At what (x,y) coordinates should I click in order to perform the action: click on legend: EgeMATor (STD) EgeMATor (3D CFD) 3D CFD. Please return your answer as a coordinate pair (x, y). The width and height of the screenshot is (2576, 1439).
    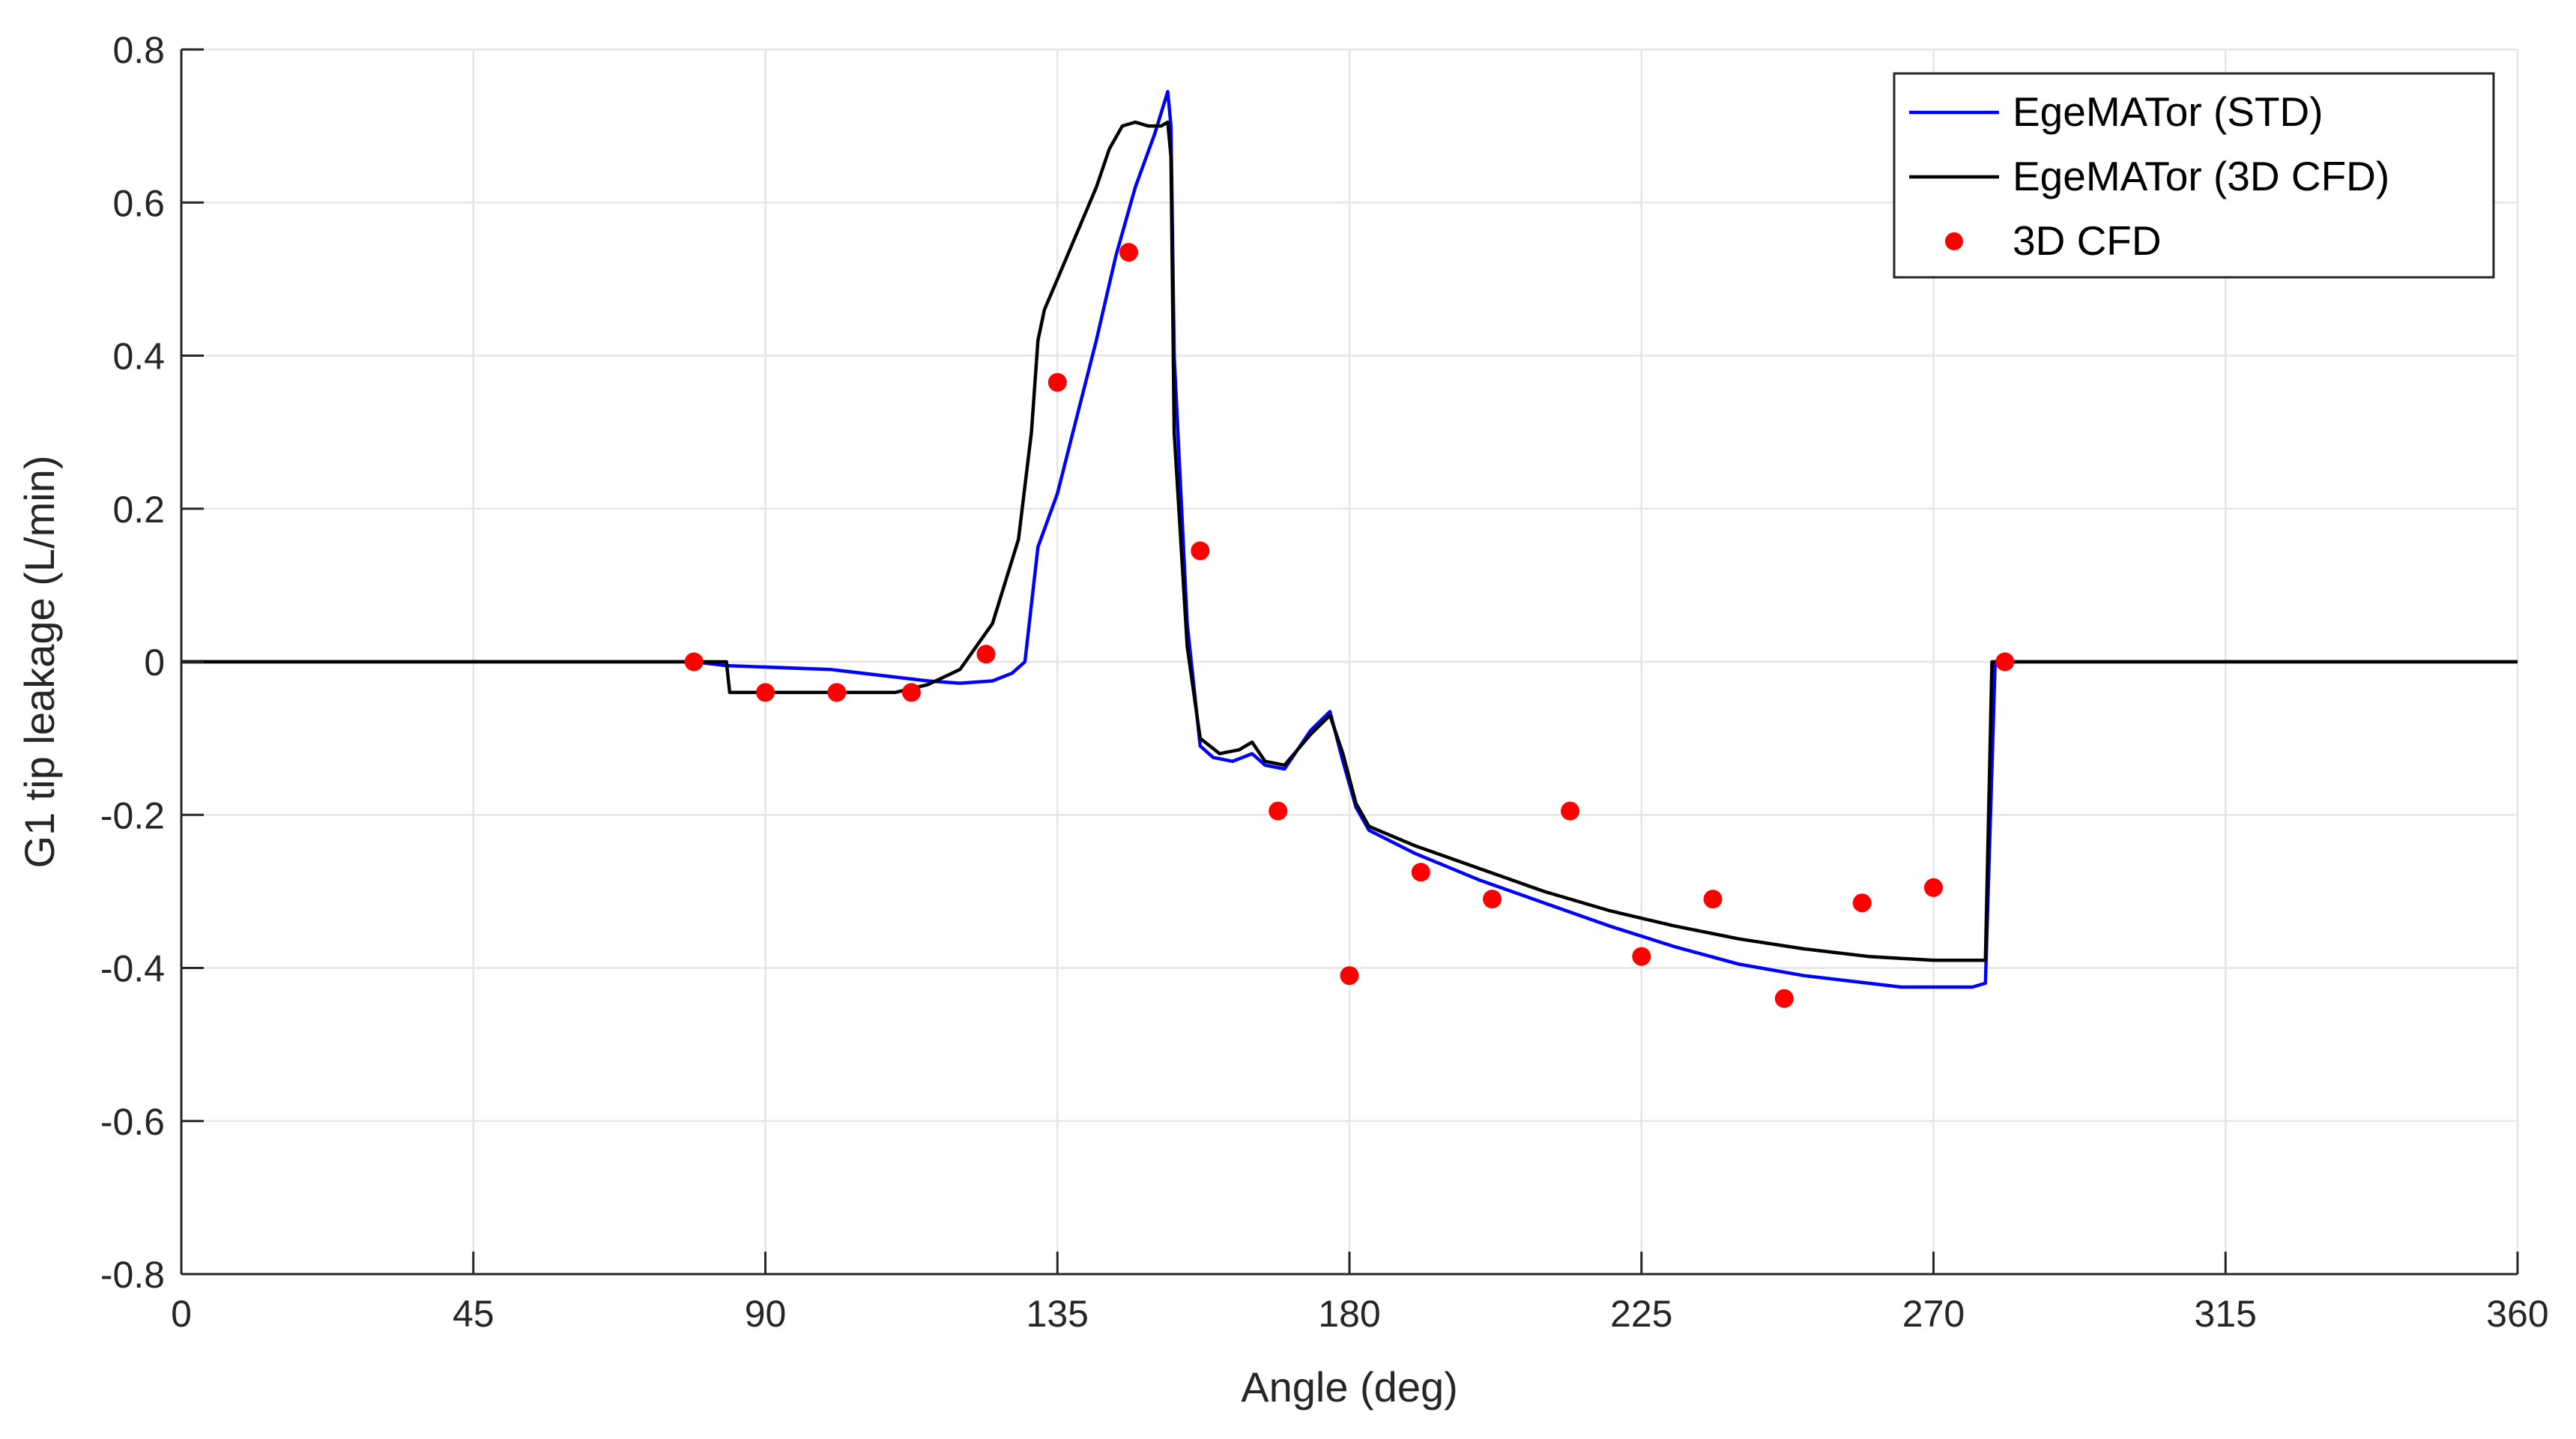
    Looking at the image, I should click on (2194, 175).